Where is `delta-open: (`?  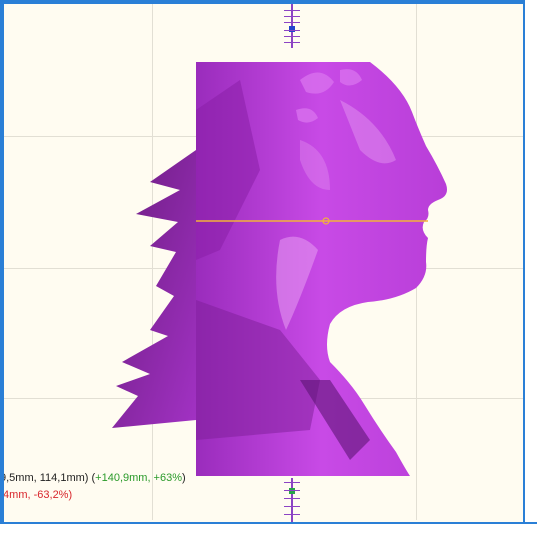
delta-open: ( is located at coordinates (93, 478).